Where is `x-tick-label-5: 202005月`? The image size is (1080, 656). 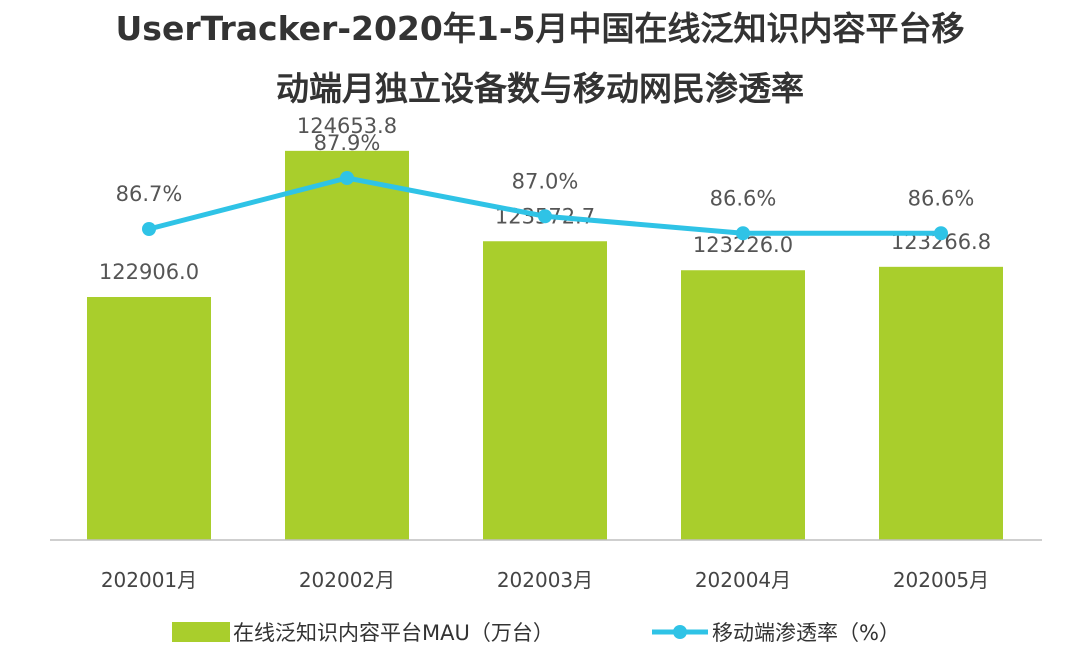
x-tick-label-5: 202005月 is located at coordinates (941, 580).